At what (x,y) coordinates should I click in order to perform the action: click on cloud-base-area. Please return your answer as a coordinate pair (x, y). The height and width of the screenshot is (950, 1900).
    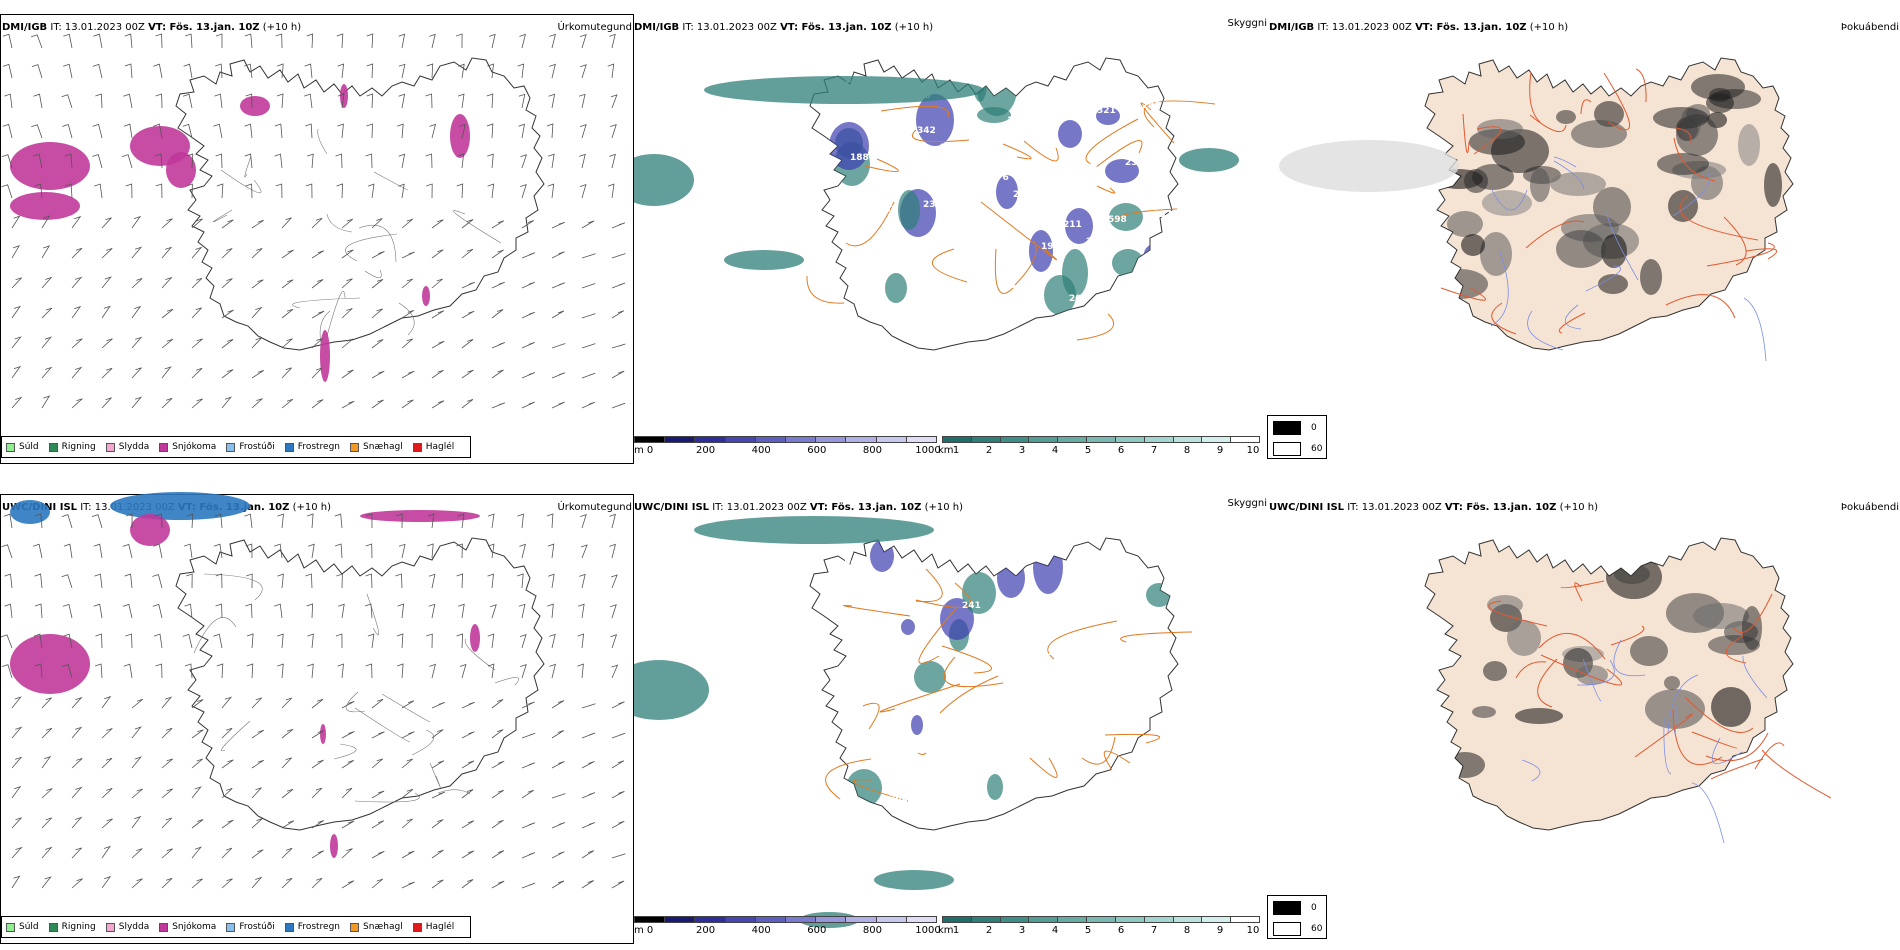
    Looking at the image, I should click on (1048, 567).